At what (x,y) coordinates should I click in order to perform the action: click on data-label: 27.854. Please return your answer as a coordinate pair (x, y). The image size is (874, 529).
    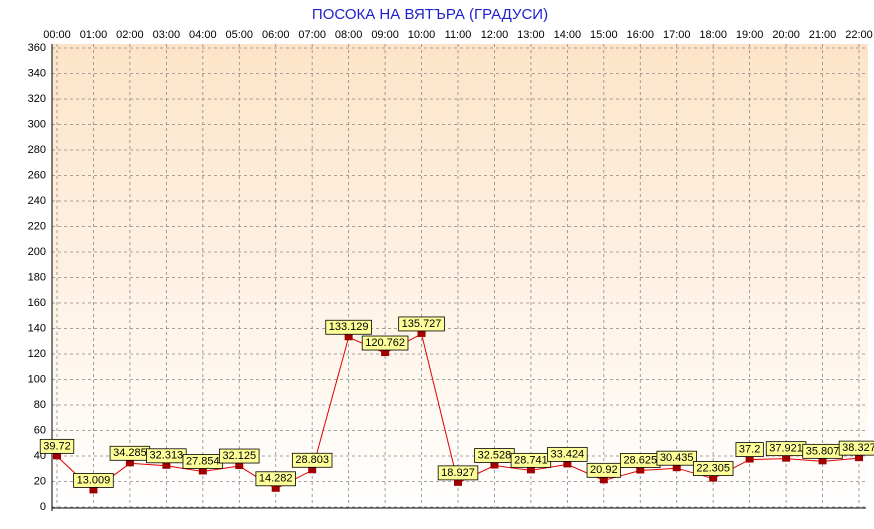
    Looking at the image, I should click on (203, 461).